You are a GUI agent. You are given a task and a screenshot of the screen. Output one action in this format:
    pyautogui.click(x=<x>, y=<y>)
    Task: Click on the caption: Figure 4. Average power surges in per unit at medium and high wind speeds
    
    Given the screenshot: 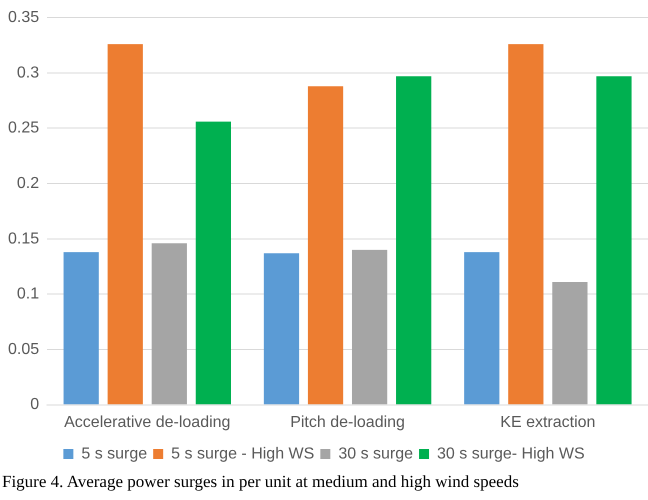 What is the action you would take?
    pyautogui.click(x=261, y=482)
    